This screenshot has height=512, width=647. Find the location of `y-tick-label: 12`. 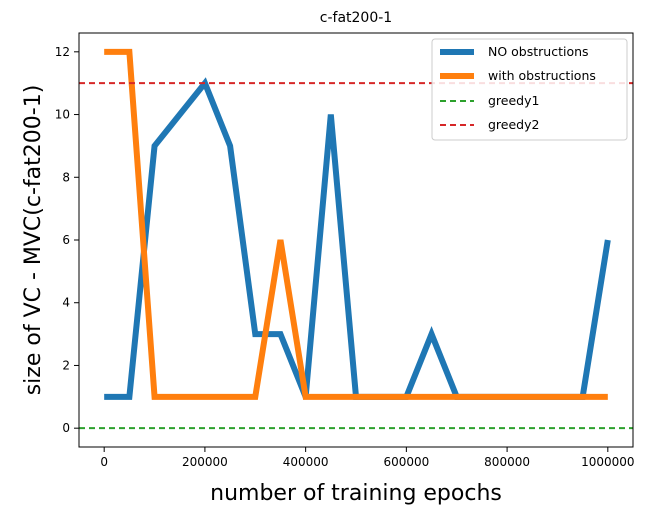

y-tick-label: 12 is located at coordinates (62, 52).